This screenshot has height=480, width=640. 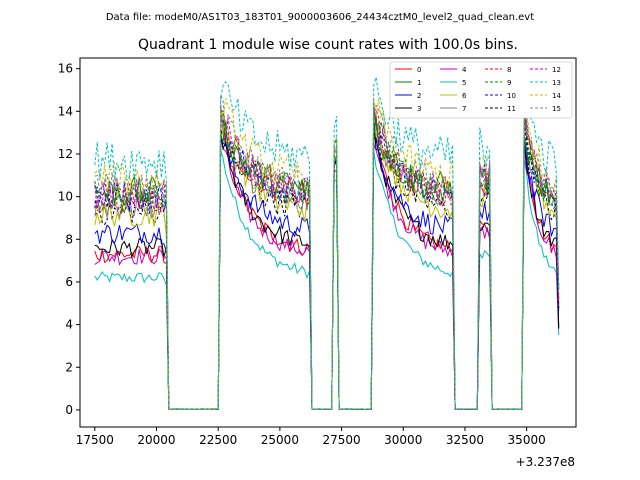 I want to click on x-offset-label: +3.237e8, so click(x=545, y=462).